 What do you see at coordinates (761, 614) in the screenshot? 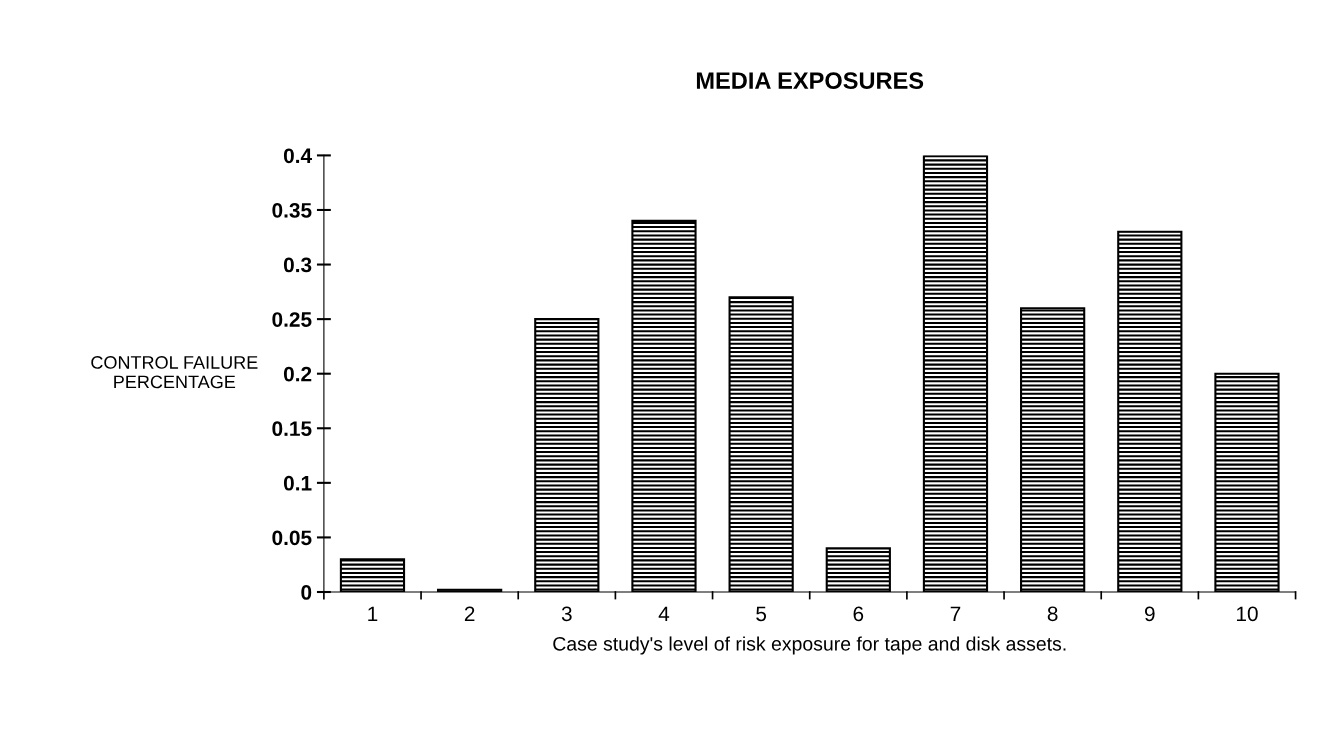
I see `x-tick-label: 5` at bounding box center [761, 614].